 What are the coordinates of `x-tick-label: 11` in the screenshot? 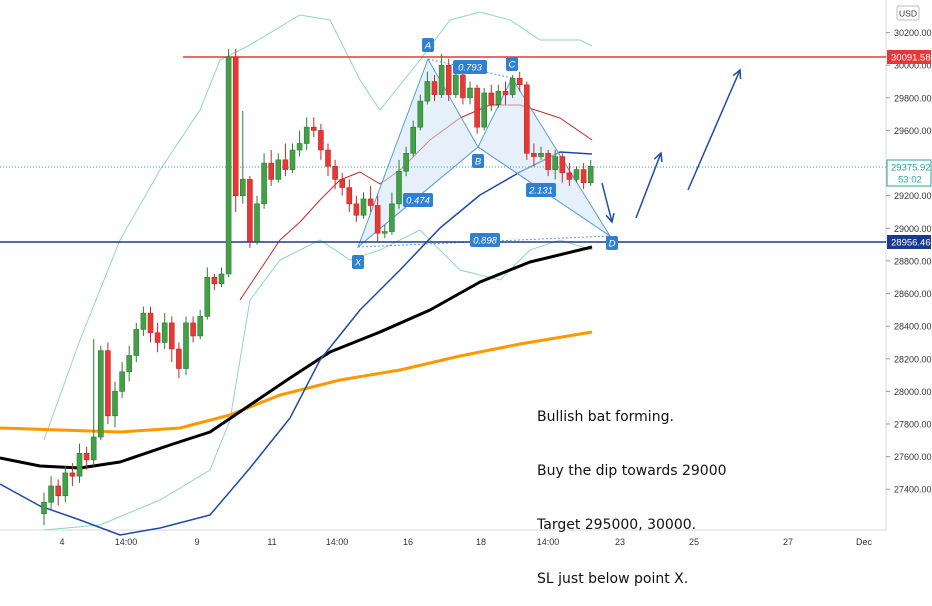 It's located at (271, 542).